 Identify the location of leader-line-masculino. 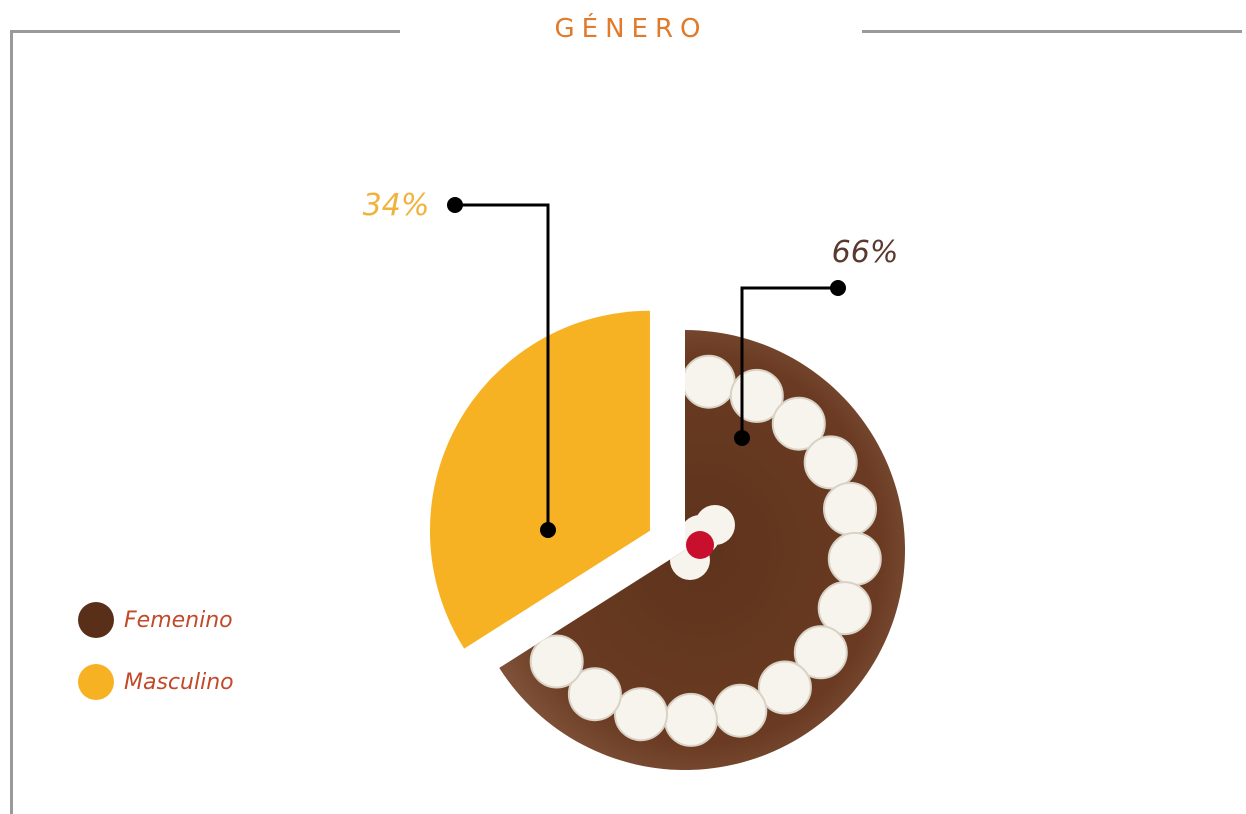
(502, 366).